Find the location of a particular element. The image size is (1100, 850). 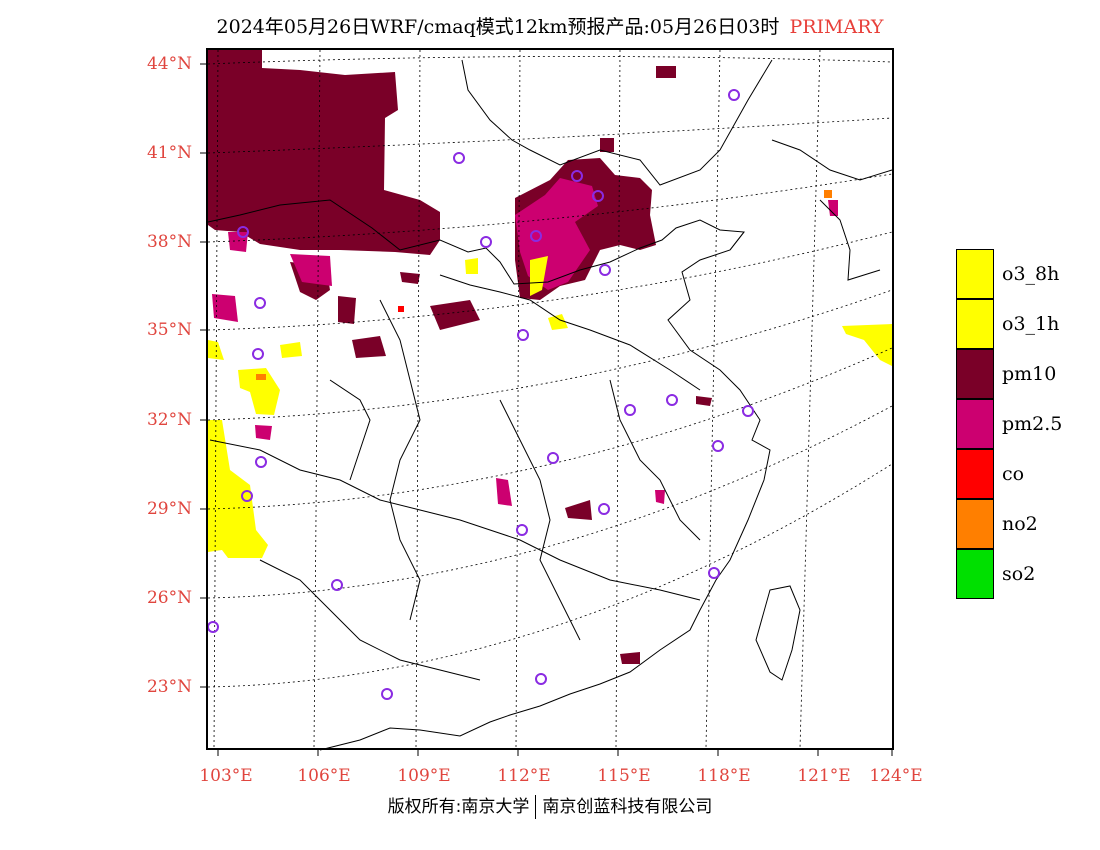

lat-label-38n: 38°N is located at coordinates (169, 242).